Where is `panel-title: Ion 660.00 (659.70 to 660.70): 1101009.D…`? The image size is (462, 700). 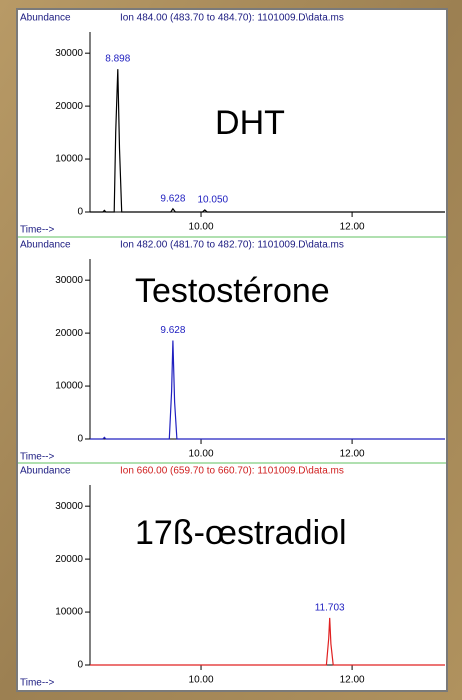
panel-title: Ion 660.00 (659.70 to 660.70): 1101009.D… is located at coordinates (232, 471).